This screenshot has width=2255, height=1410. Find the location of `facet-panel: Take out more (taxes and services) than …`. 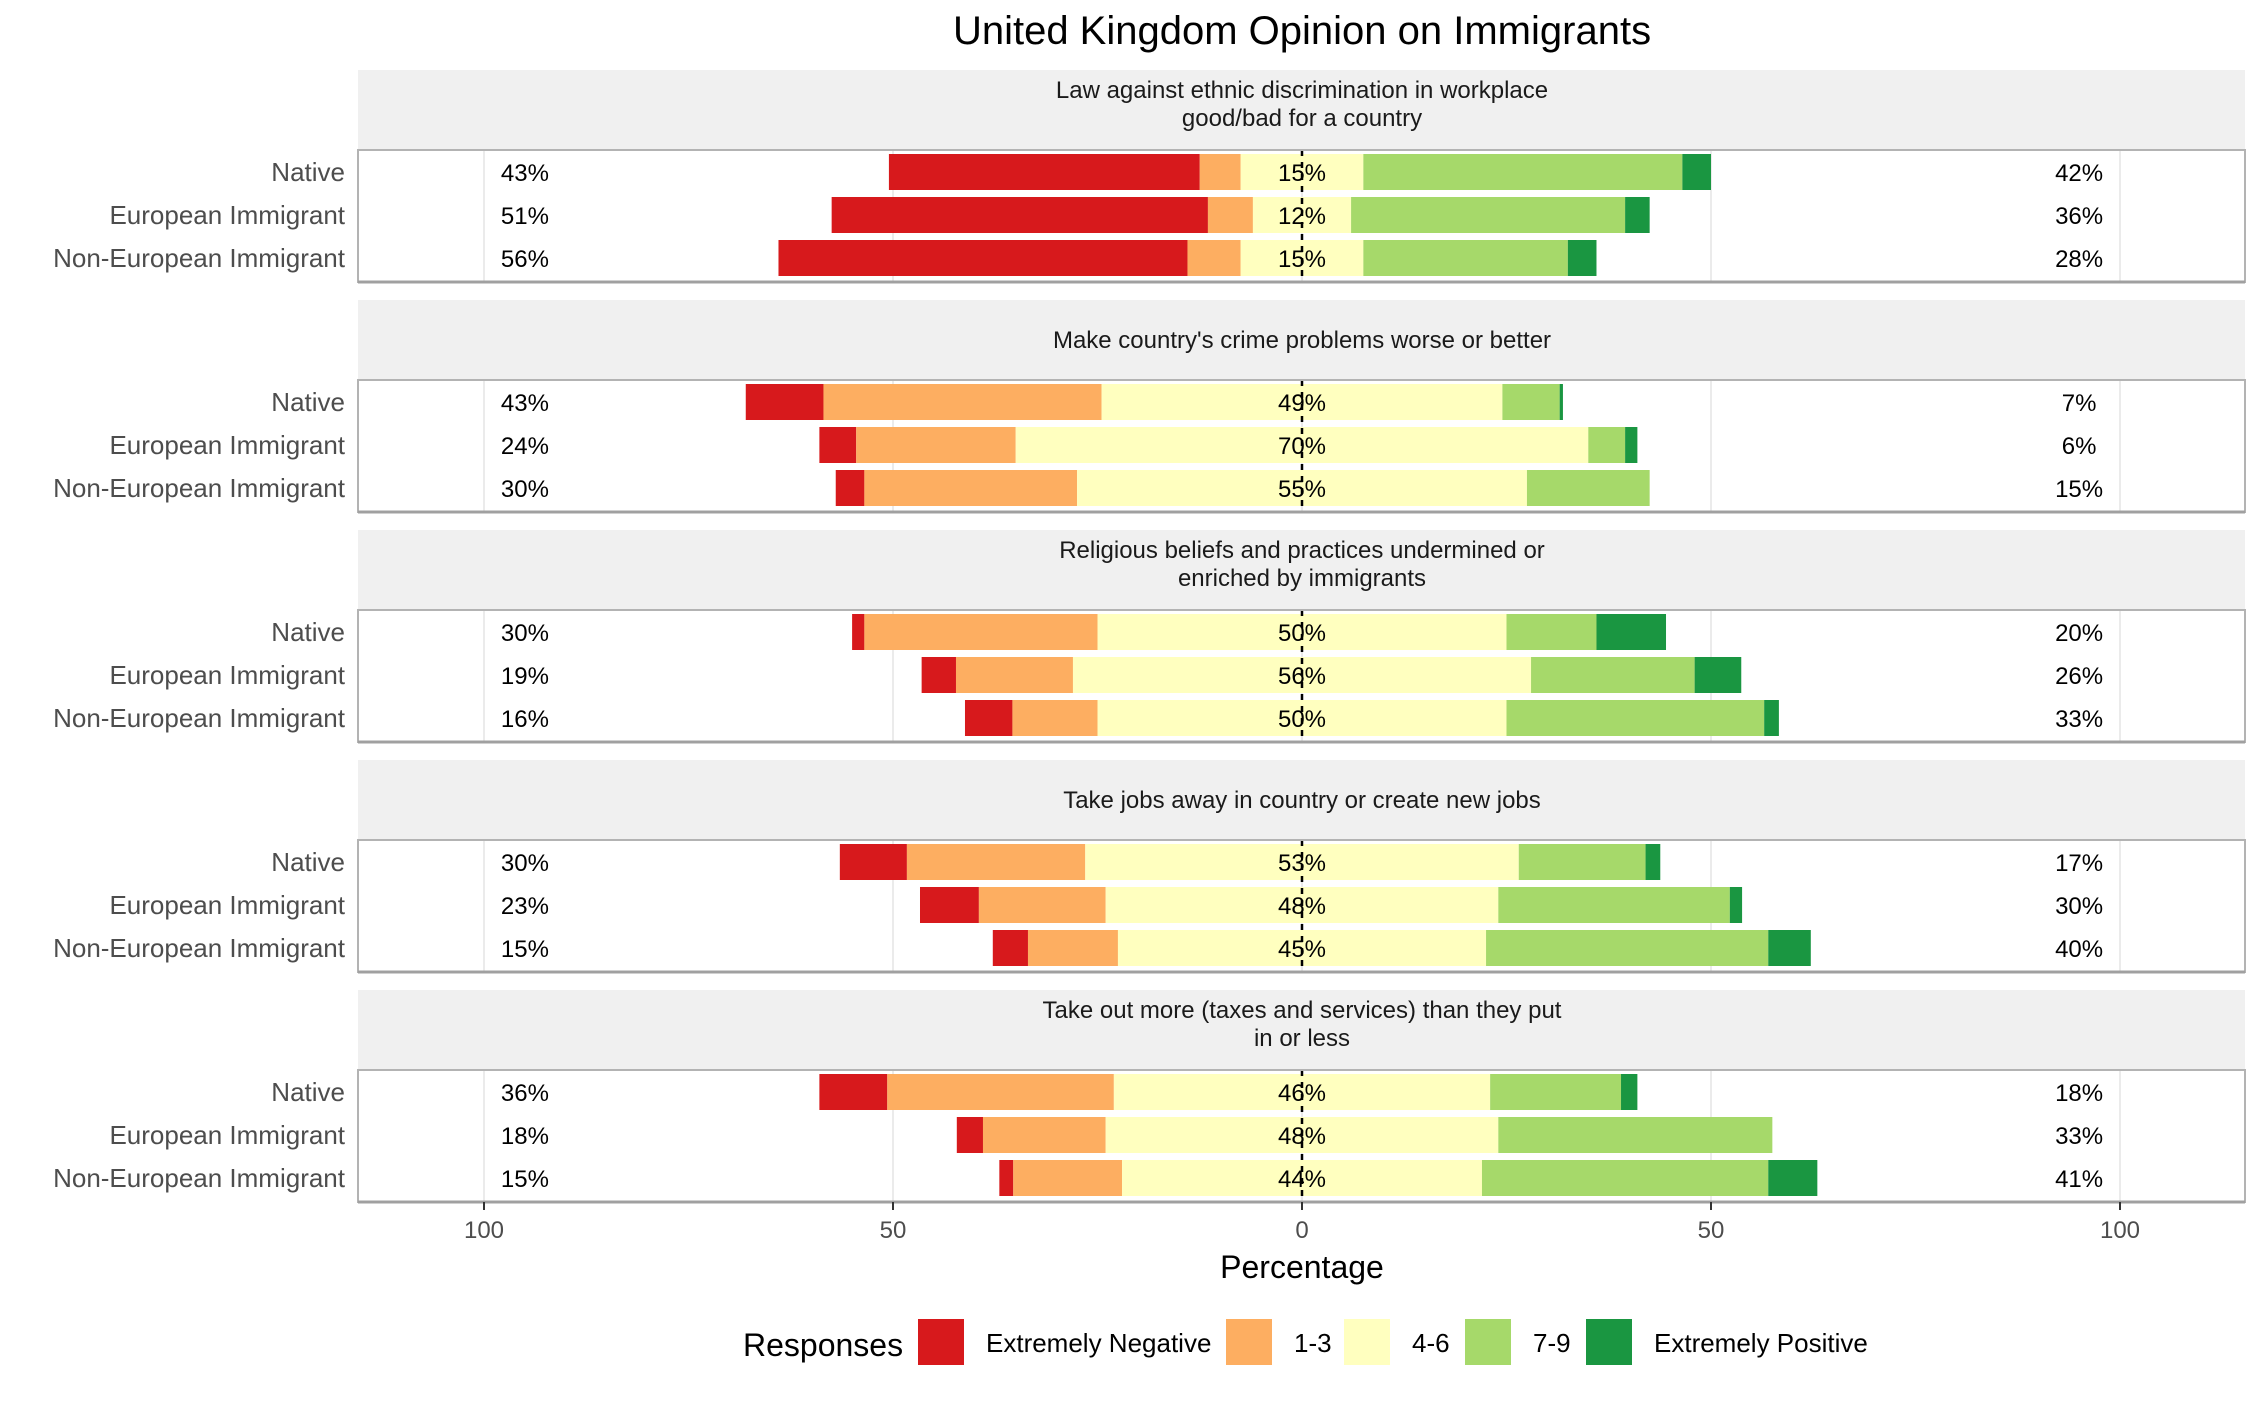

facet-panel: Take out more (taxes and services) than … is located at coordinates (1149, 1097).